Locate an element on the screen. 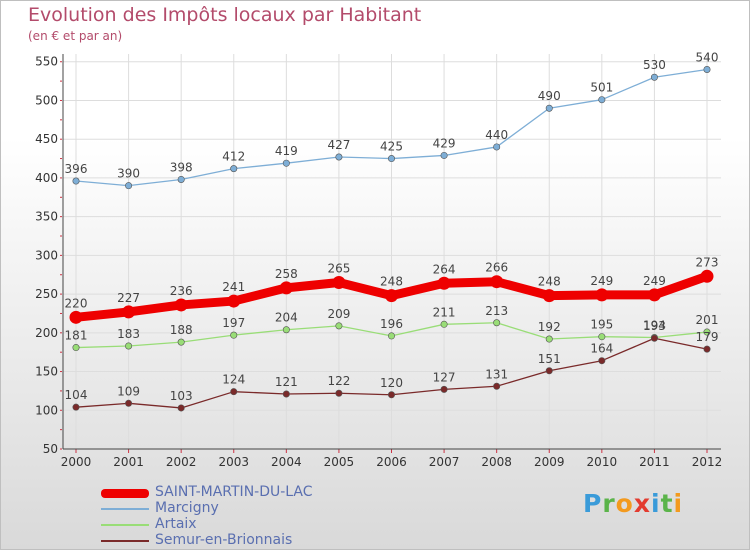  data-label: 220 is located at coordinates (76, 303).